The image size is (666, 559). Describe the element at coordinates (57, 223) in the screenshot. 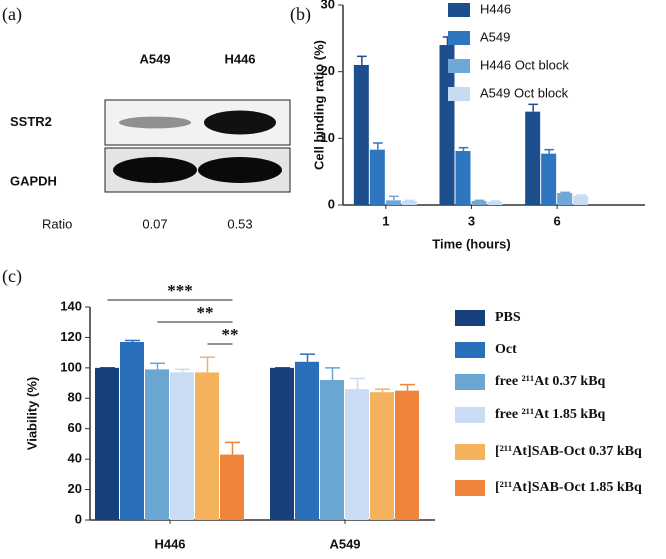

I see `ratio-label: Ratio` at that location.